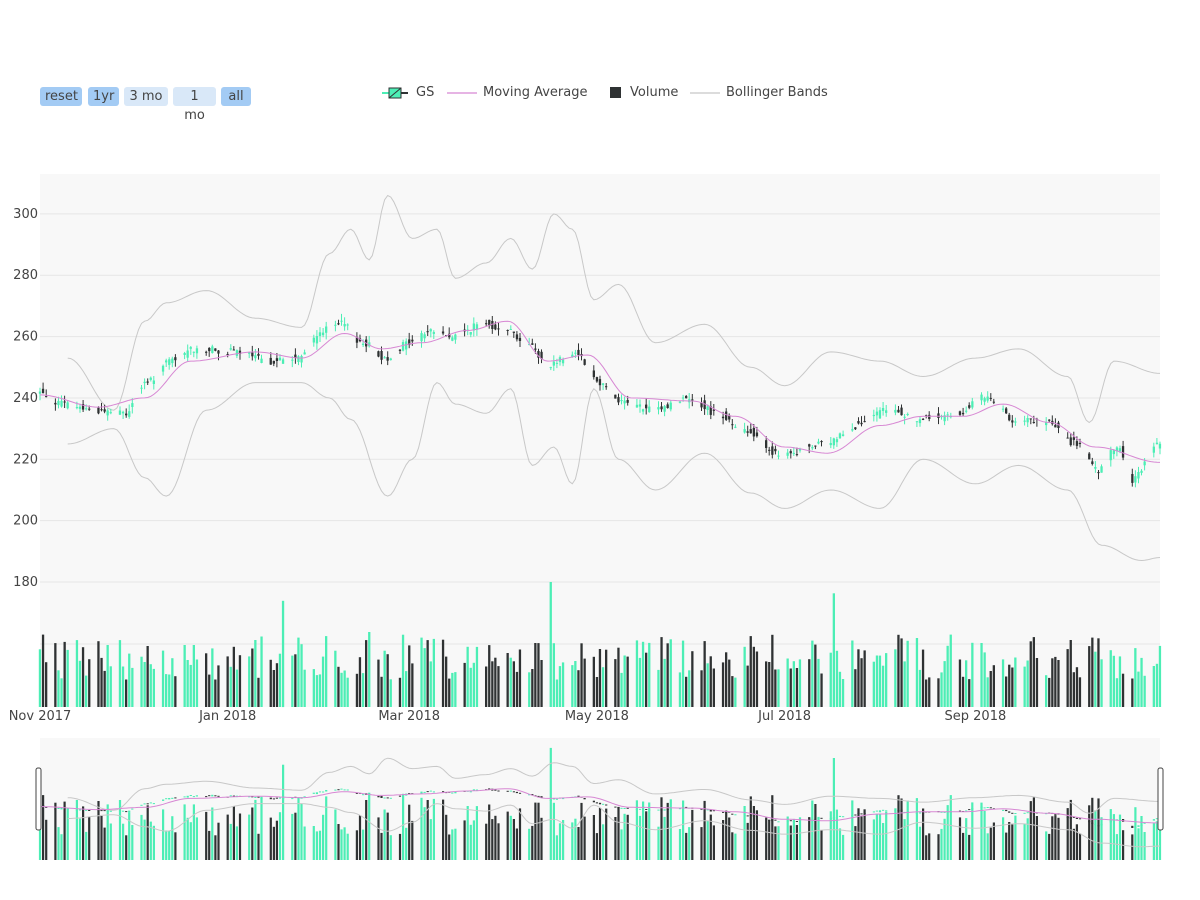 This screenshot has height=900, width=1200. Describe the element at coordinates (236, 96) in the screenshot. I see `range-button-all: all` at that location.